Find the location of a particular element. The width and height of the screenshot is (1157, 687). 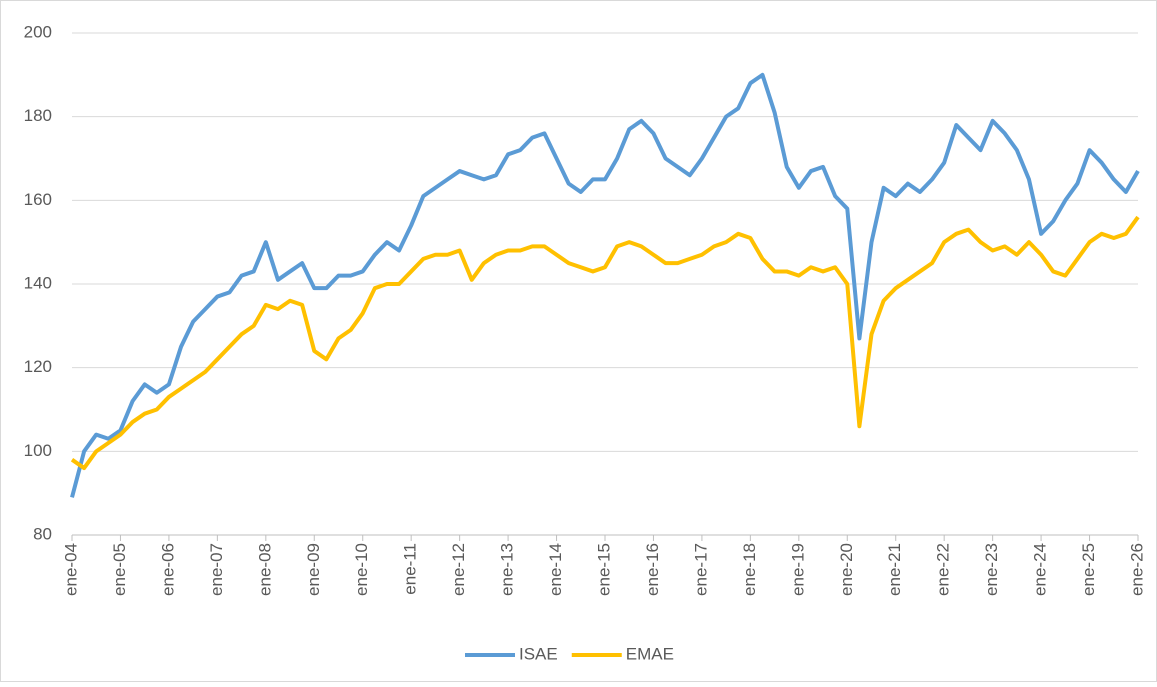

x-tick-label: ene-07 is located at coordinates (216, 569).